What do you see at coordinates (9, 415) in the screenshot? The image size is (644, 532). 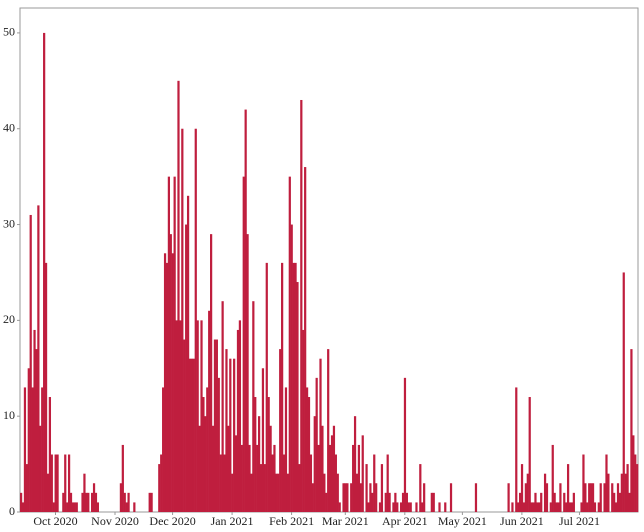 I see `y-tick-label: 10` at bounding box center [9, 415].